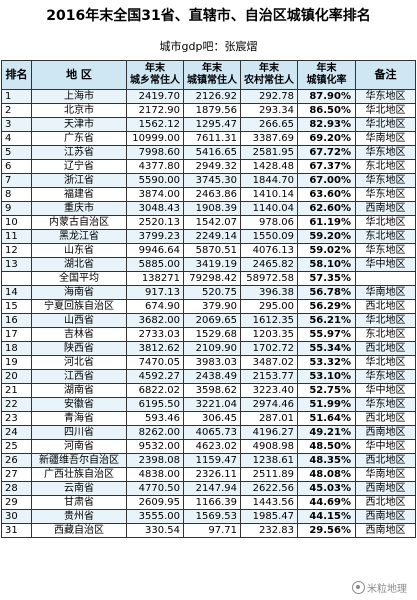 Image resolution: width=417 pixels, height=600 pixels. I want to click on header-rate: 年末 城镇化率, so click(326, 75).